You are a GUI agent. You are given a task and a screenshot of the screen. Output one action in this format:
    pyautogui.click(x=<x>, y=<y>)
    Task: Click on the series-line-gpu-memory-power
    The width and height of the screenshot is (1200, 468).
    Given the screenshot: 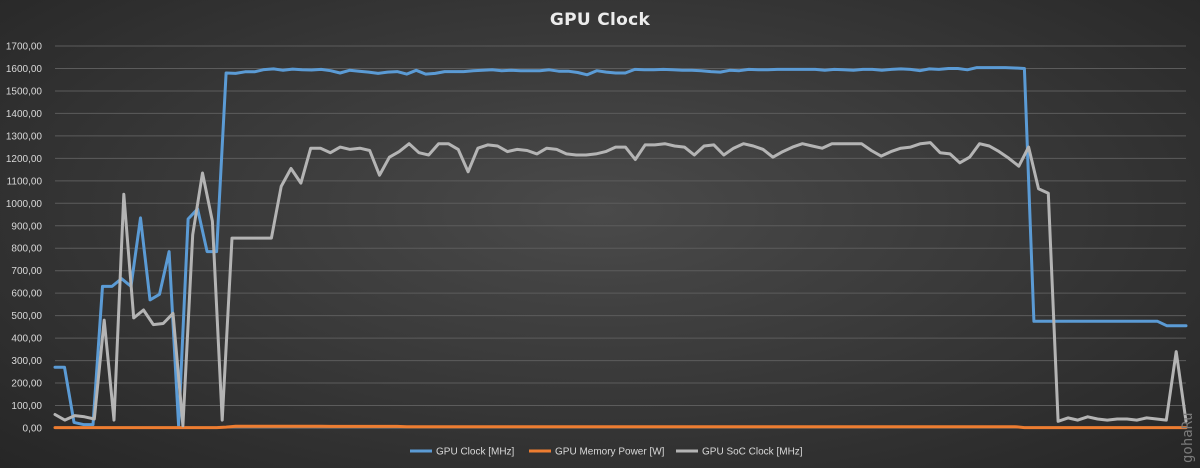 What is the action you would take?
    pyautogui.click(x=620, y=427)
    